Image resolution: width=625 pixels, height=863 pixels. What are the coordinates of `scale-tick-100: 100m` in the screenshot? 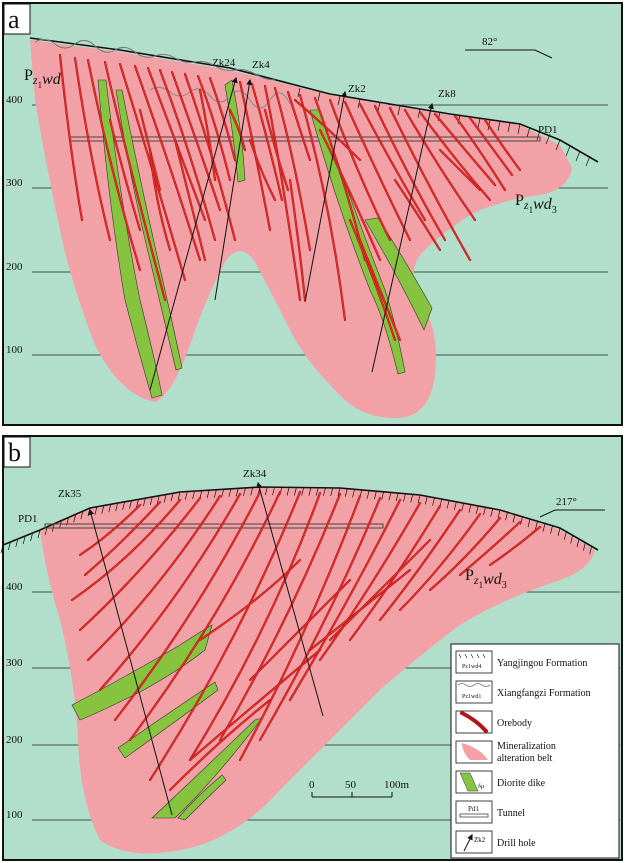 It's located at (397, 785).